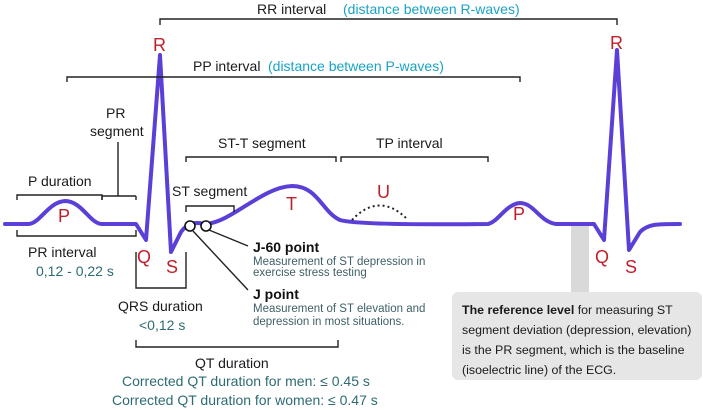 This screenshot has height=410, width=722. Describe the element at coordinates (431, 9) in the screenshot. I see `rr-detail: (distance between R-waves)` at that location.